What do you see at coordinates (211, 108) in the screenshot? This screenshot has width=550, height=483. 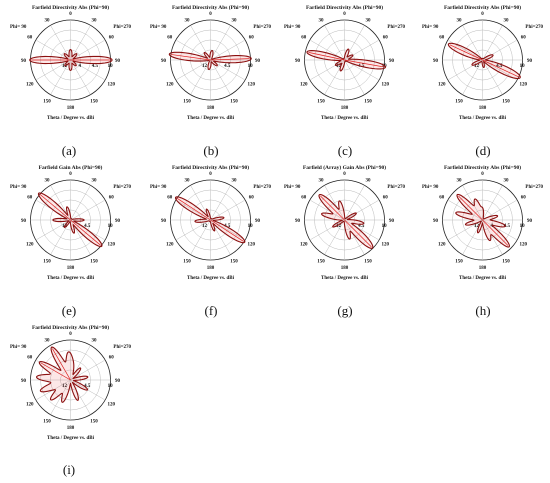 I see `angle-tick-label: 180` at bounding box center [211, 108].